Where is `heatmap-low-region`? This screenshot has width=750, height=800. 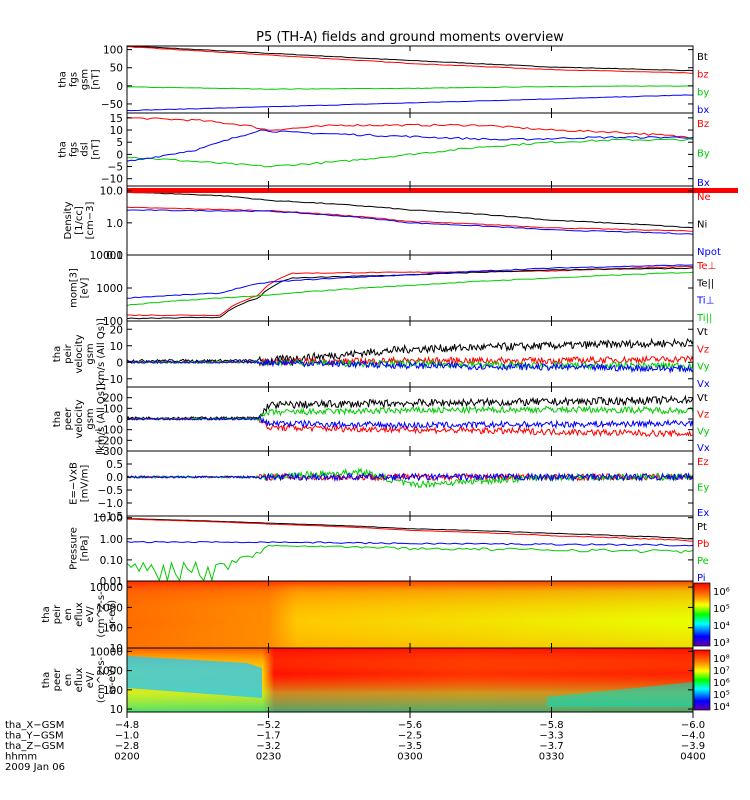 heatmap-low-region is located at coordinates (194, 677).